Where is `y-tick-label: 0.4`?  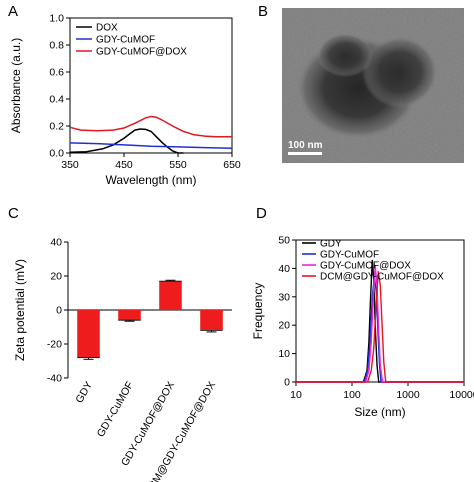 y-tick-label: 0.4 is located at coordinates (56, 100).